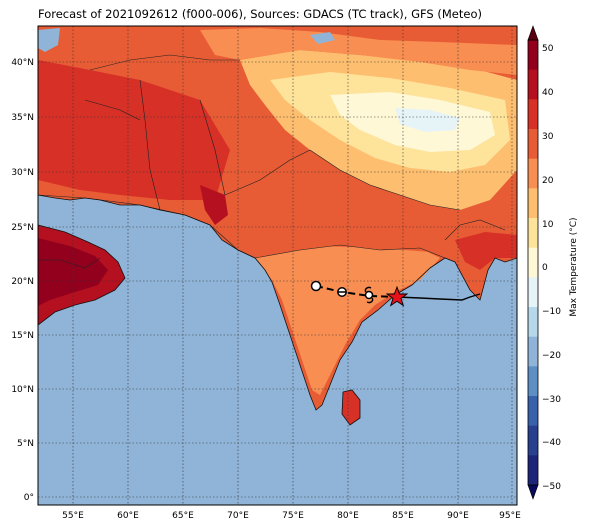  Describe the element at coordinates (238, 516) in the screenshot. I see `lon-label-70e: 70°E` at that location.